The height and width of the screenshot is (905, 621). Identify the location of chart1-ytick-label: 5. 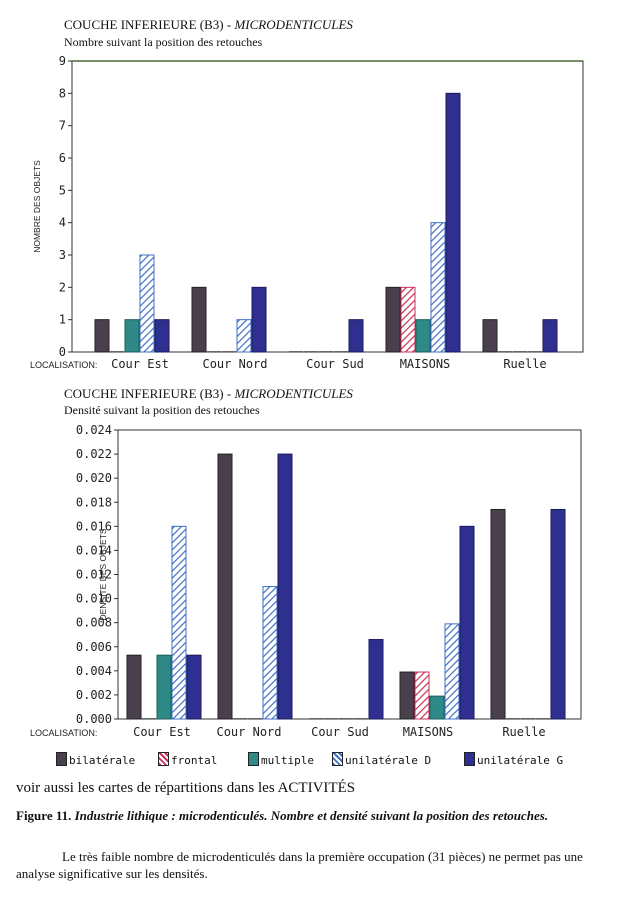
(62, 190).